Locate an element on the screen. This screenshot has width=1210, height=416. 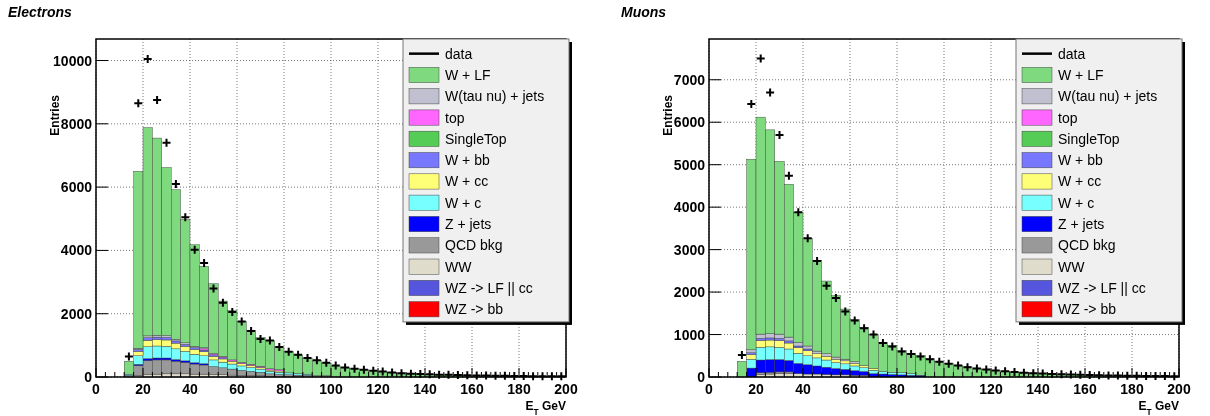
chart-title: Muons is located at coordinates (644, 12).